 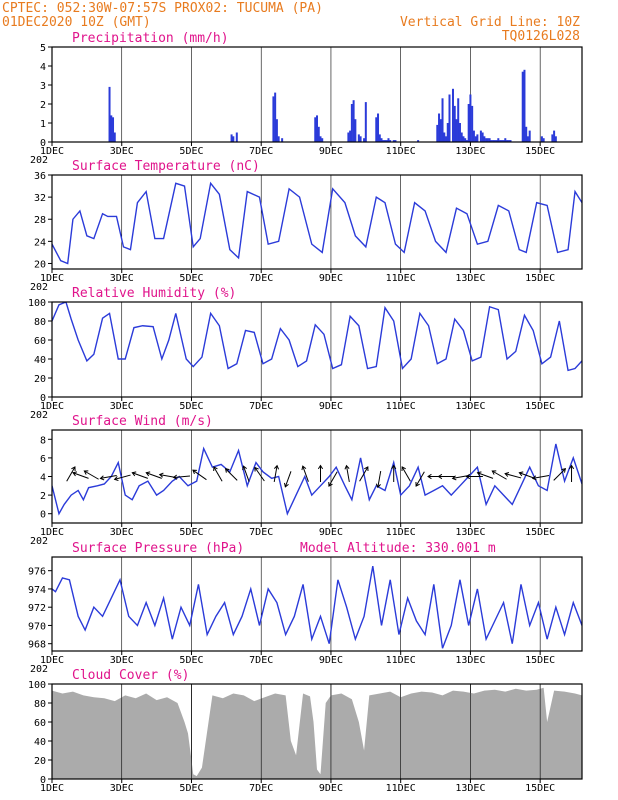 What do you see at coordinates (37, 626) in the screenshot?
I see `ytick-label: 970` at bounding box center [37, 626].